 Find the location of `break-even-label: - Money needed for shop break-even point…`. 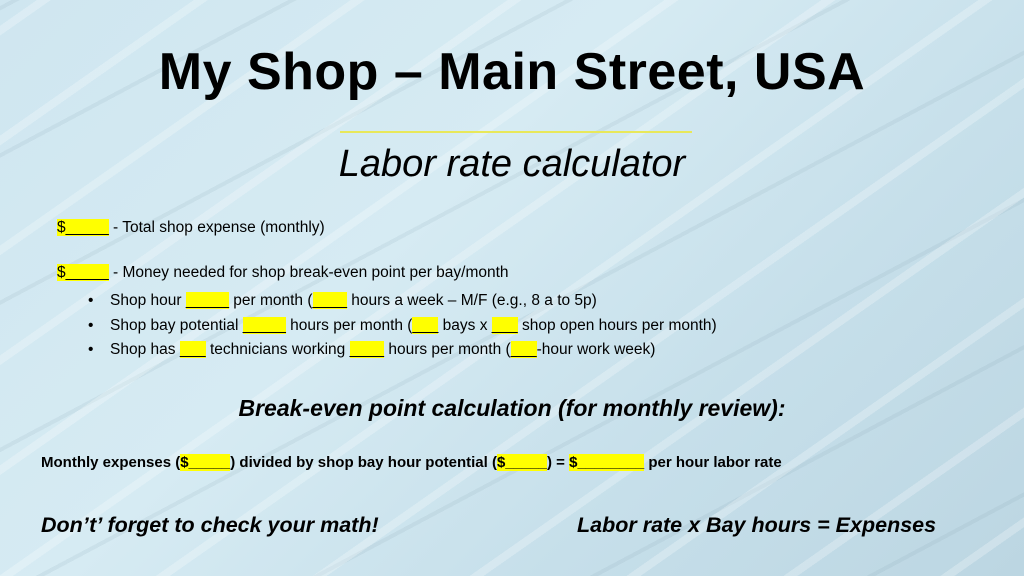

break-even-label: - Money needed for shop break-even point… is located at coordinates (308, 272).